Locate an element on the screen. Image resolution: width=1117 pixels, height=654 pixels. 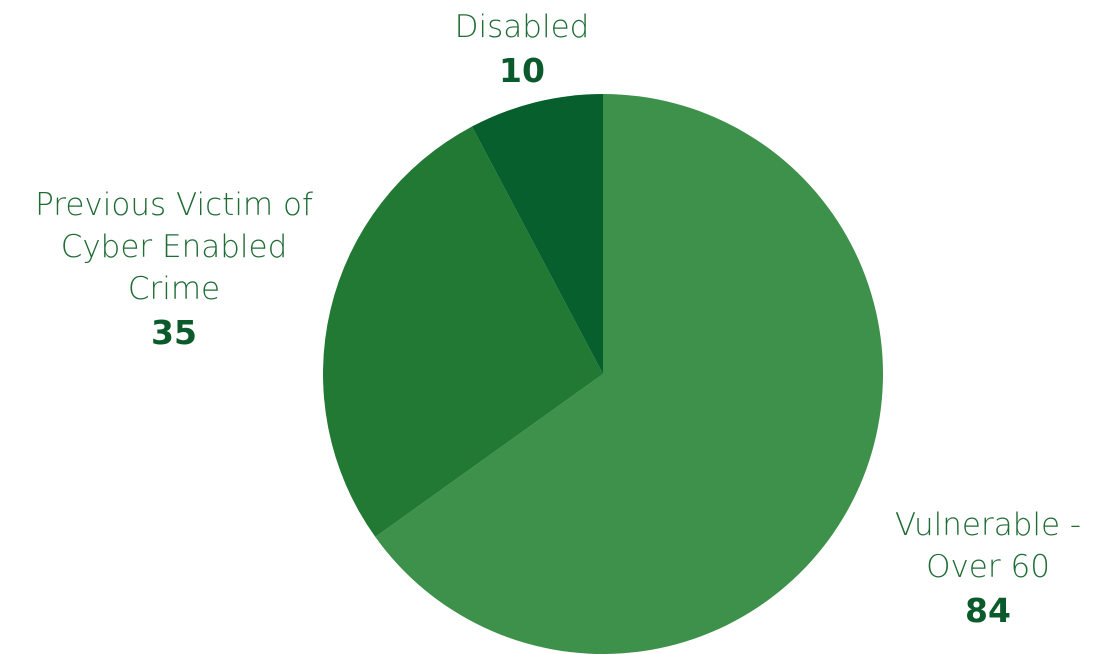
slice-label-vulnerable: Vulnerable - Over 60 84 is located at coordinates (988, 568).